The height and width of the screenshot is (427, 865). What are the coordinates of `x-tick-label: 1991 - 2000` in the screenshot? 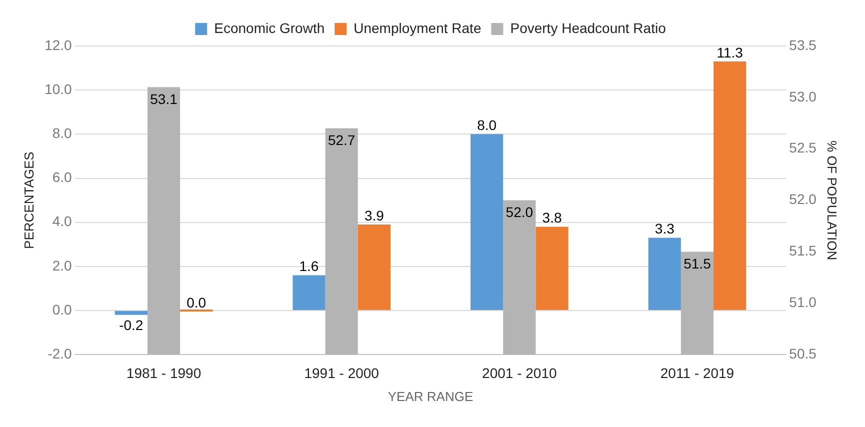 It's located at (342, 372).